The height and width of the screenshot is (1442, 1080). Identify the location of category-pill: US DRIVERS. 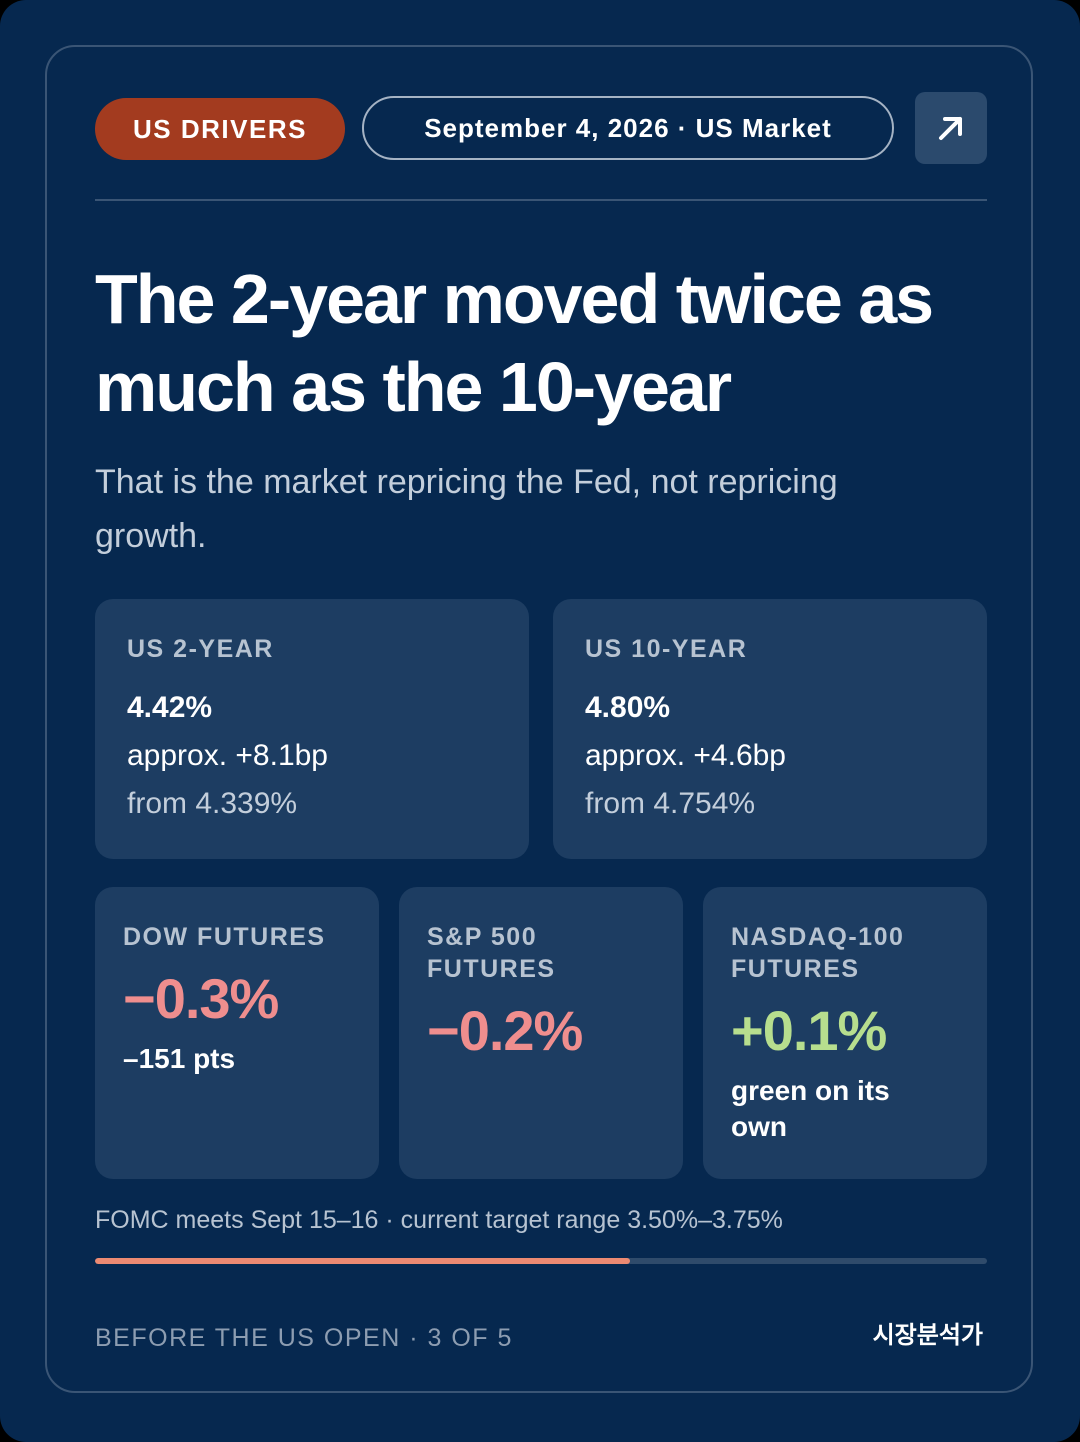
(220, 129).